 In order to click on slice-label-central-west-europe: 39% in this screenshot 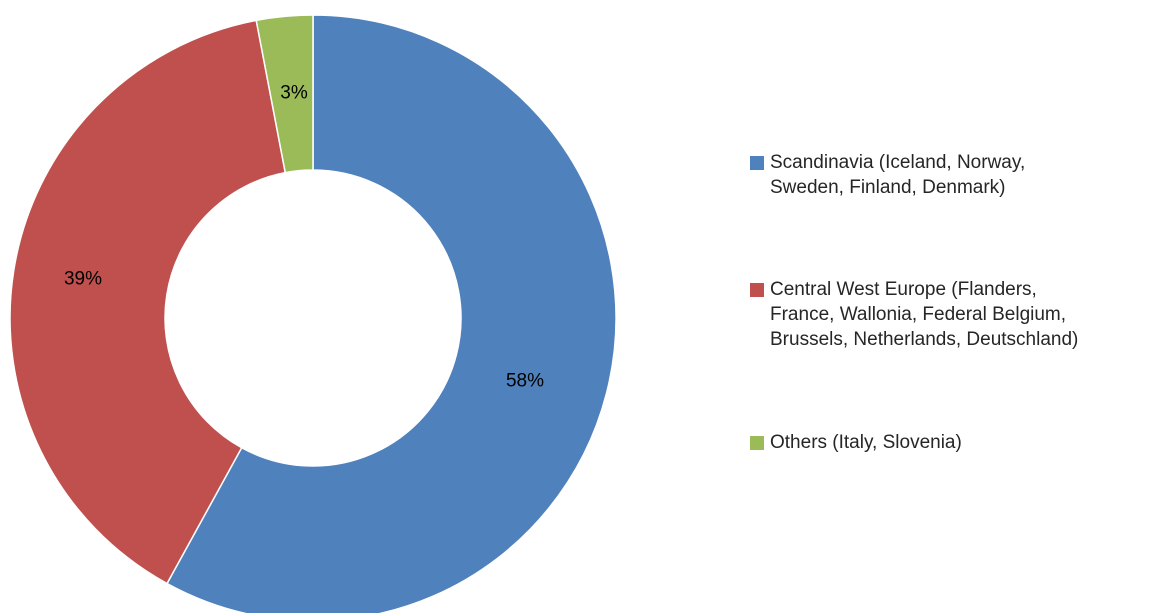, I will do `click(83, 279)`.